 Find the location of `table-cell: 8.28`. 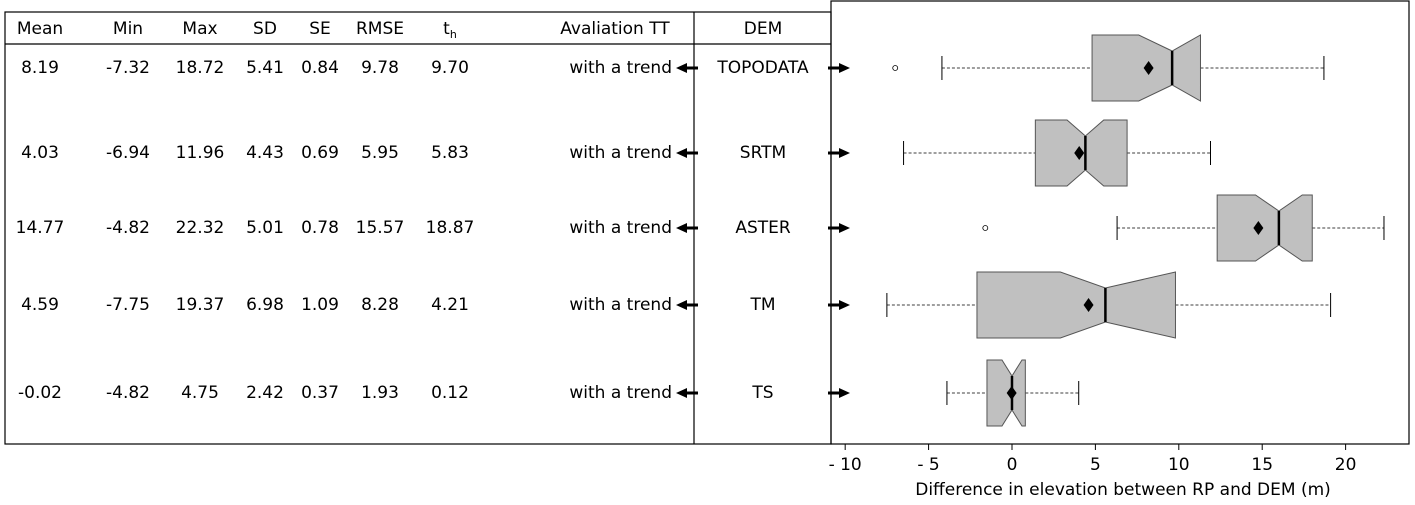

table-cell: 8.28 is located at coordinates (380, 305).